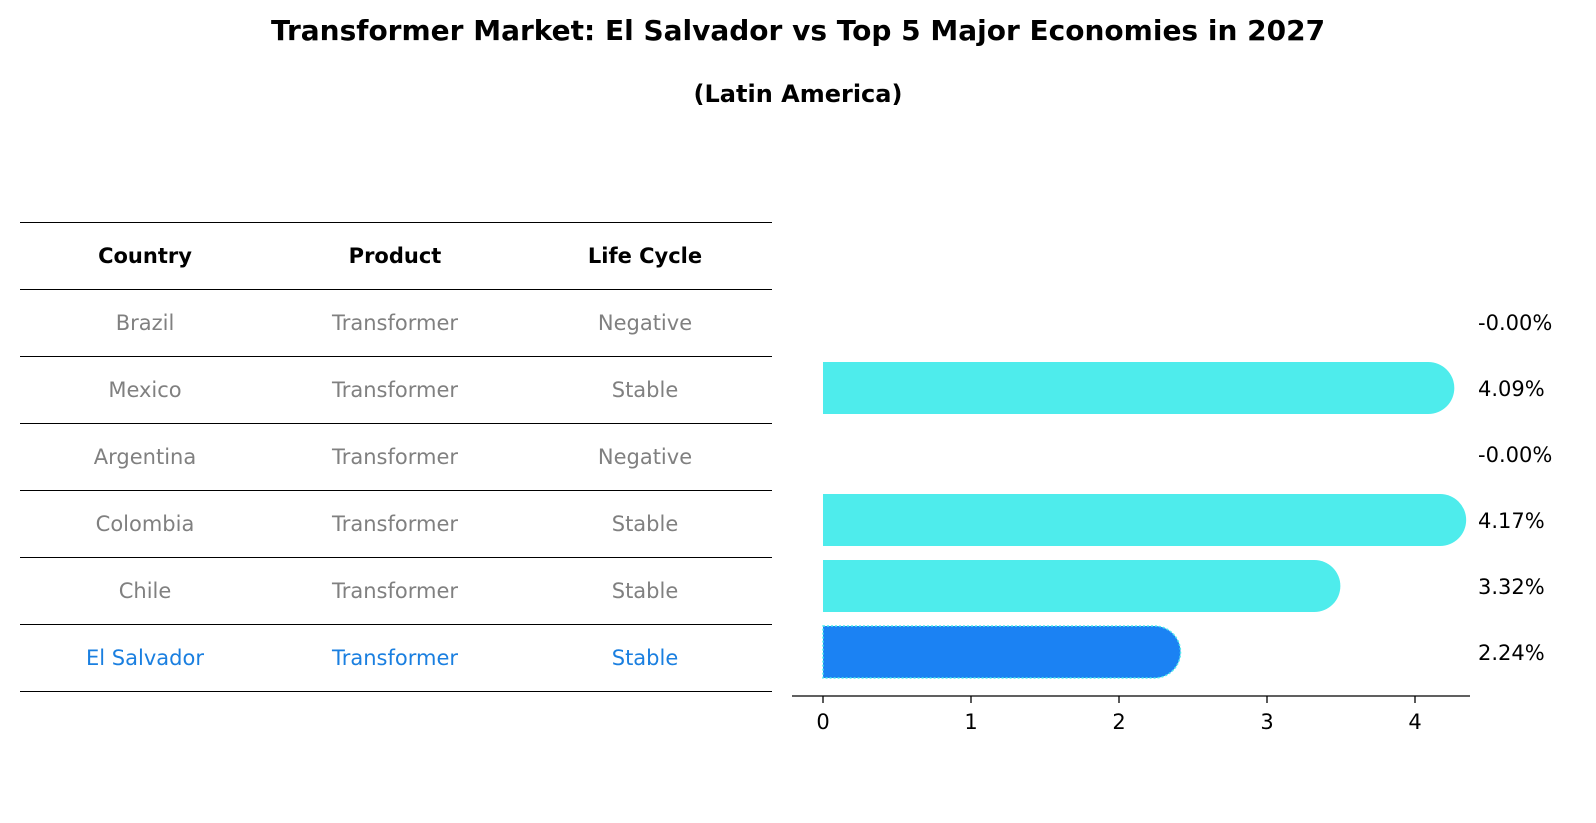 The image size is (1596, 823). I want to click on header-life-cycle: Life Cycle, so click(645, 256).